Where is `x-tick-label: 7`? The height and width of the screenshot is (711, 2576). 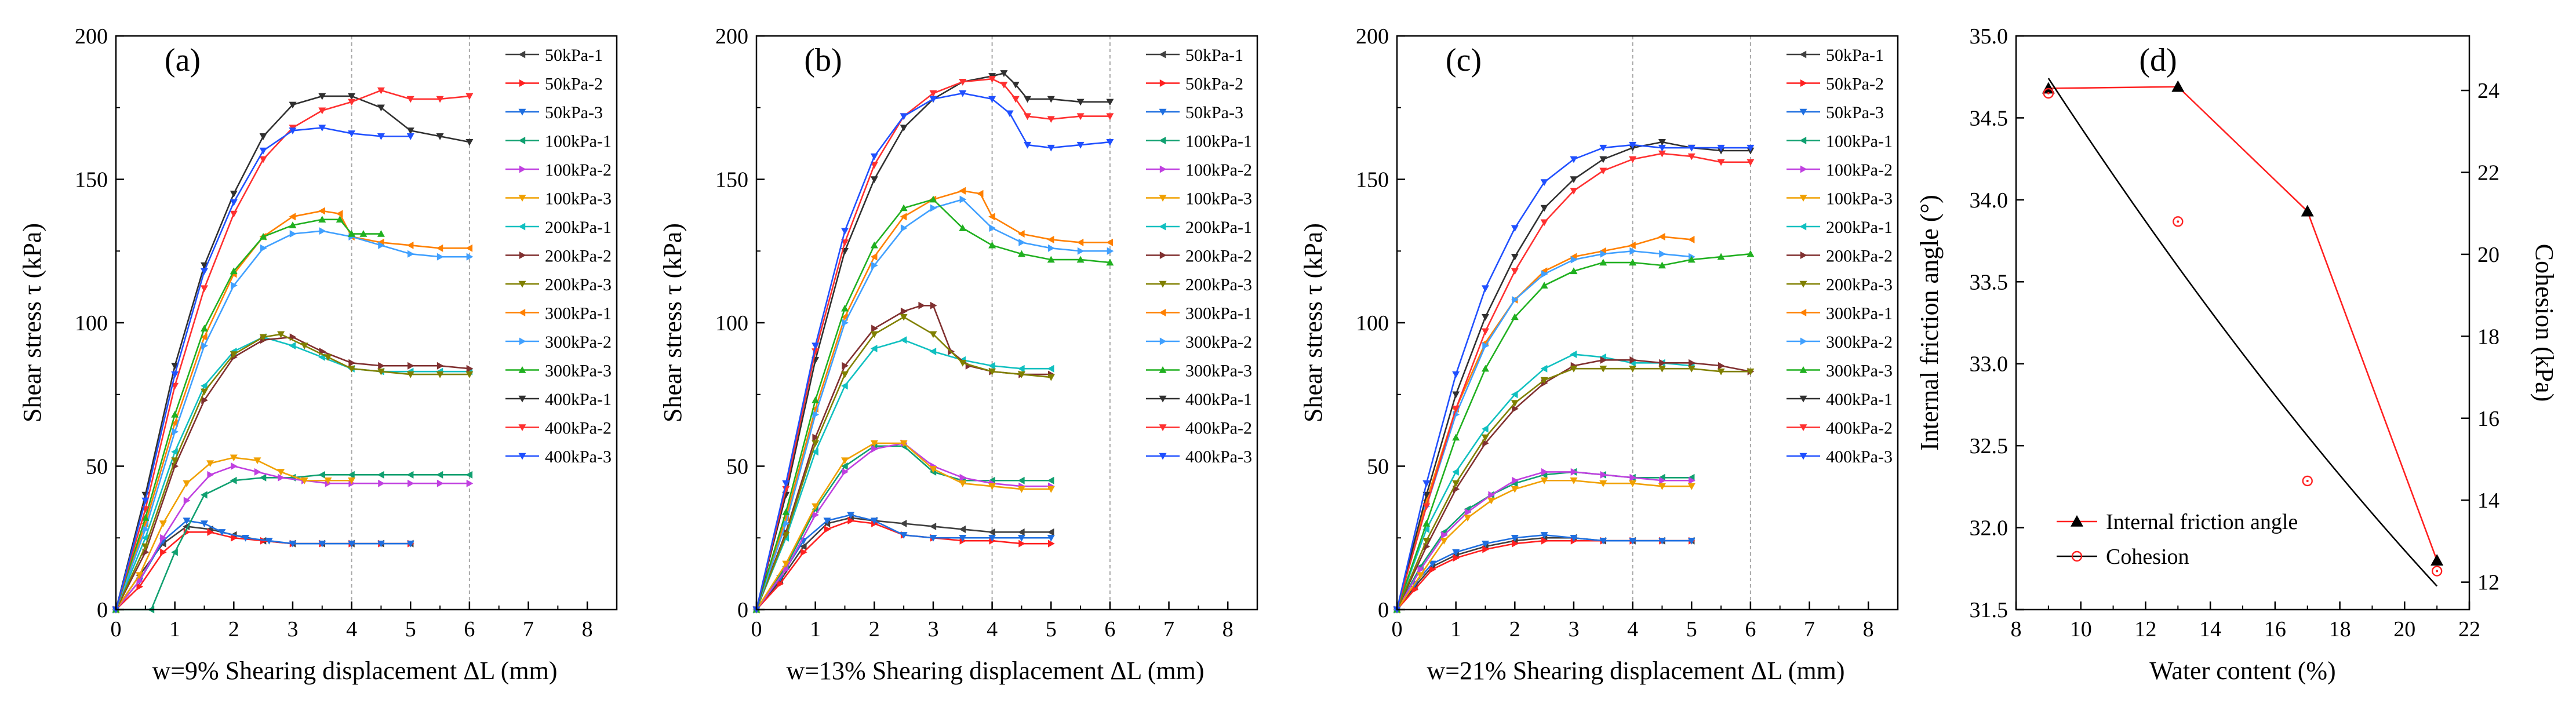
x-tick-label: 7 is located at coordinates (1809, 629).